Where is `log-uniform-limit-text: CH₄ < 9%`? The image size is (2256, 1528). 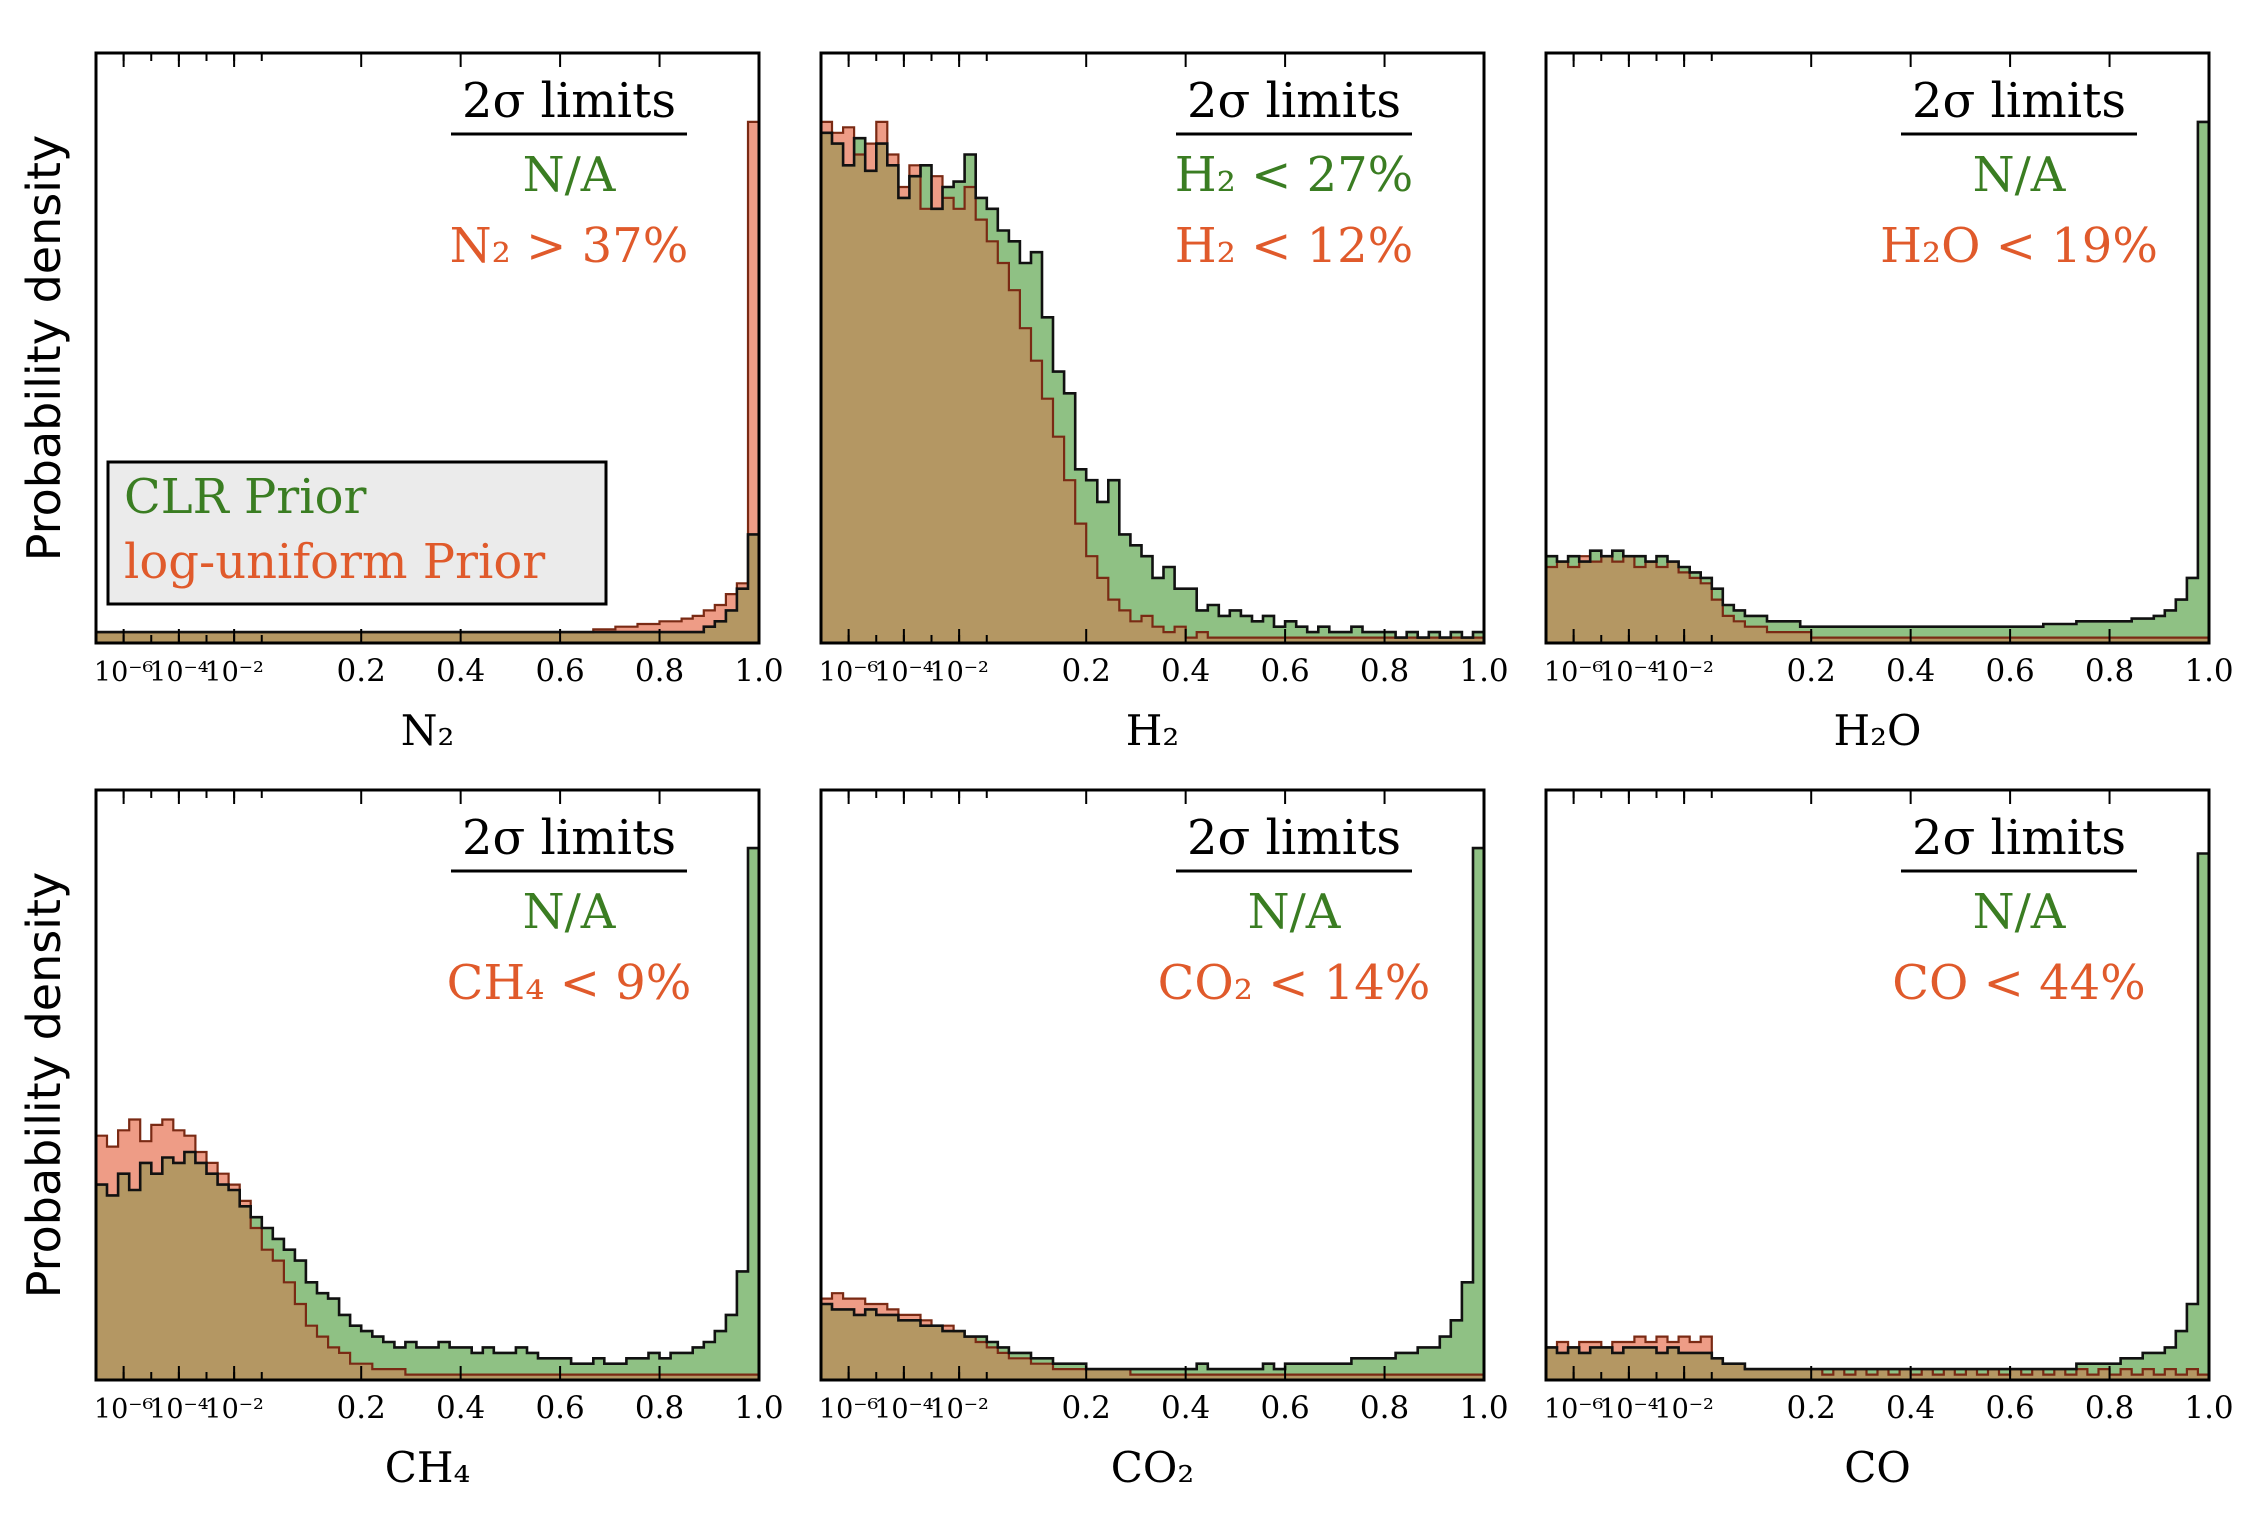 log-uniform-limit-text: CH₄ < 9% is located at coordinates (569, 983).